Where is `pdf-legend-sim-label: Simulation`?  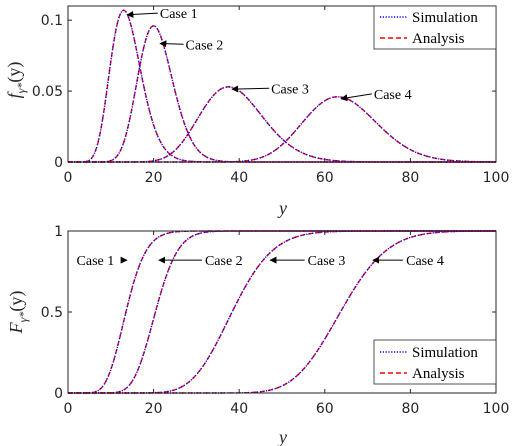
pdf-legend-sim-label: Simulation is located at coordinates (445, 18).